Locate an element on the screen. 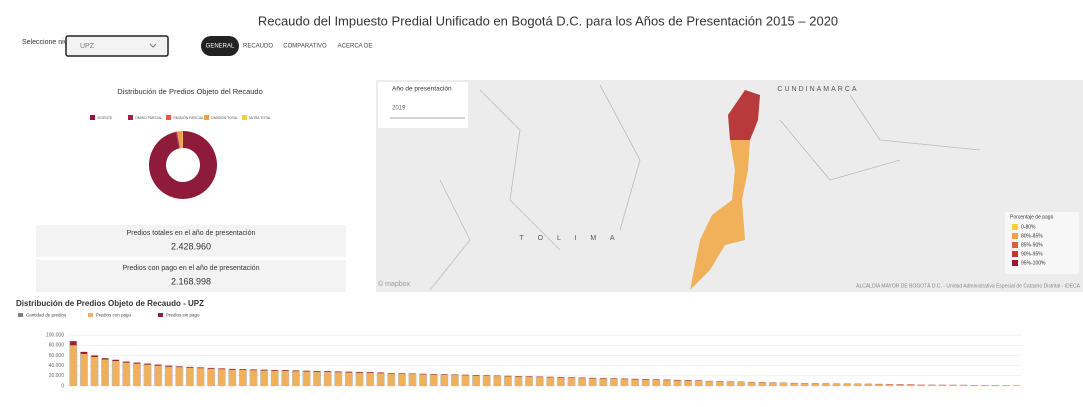 This screenshot has width=1083, height=407. legend-label: 85%-90% is located at coordinates (1032, 245).